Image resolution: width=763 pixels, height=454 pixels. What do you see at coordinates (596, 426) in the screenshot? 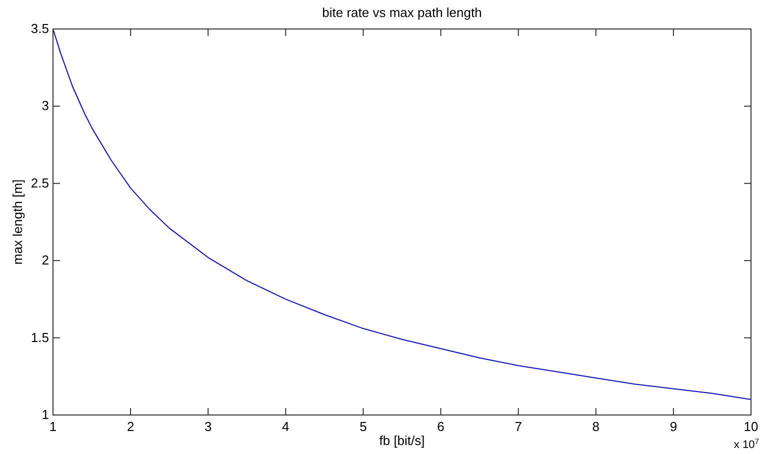
I see `x-tick-label: 8` at bounding box center [596, 426].